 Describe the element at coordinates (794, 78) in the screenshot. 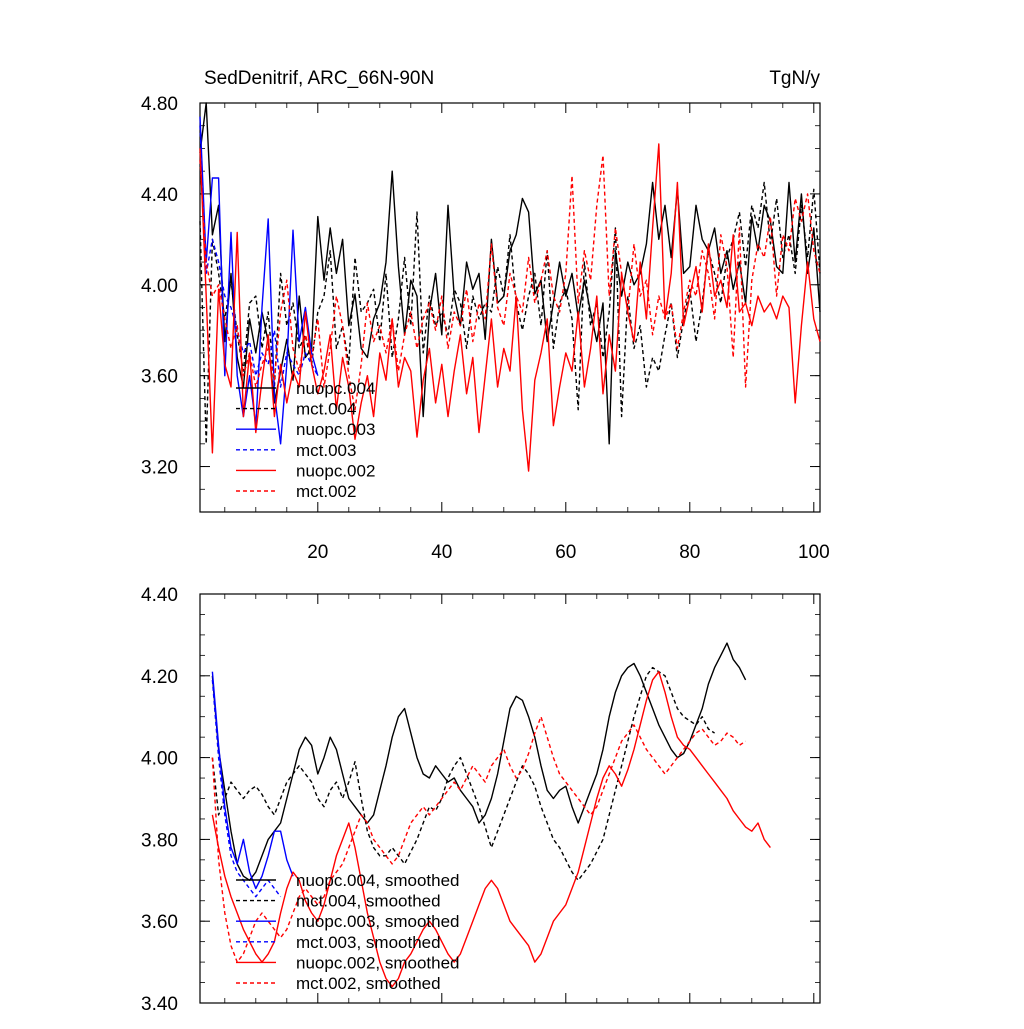

I see `units-label: TgN/y` at that location.